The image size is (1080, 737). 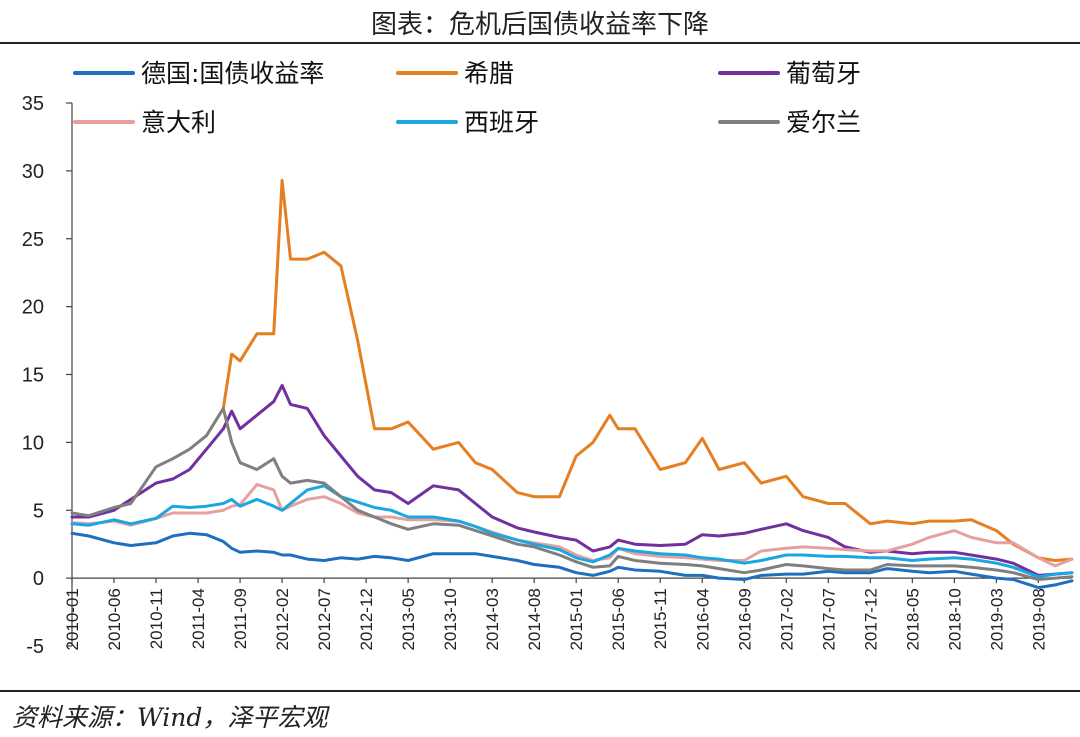 What do you see at coordinates (232, 73) in the screenshot?
I see `legend-label: 德国:国债收益率` at bounding box center [232, 73].